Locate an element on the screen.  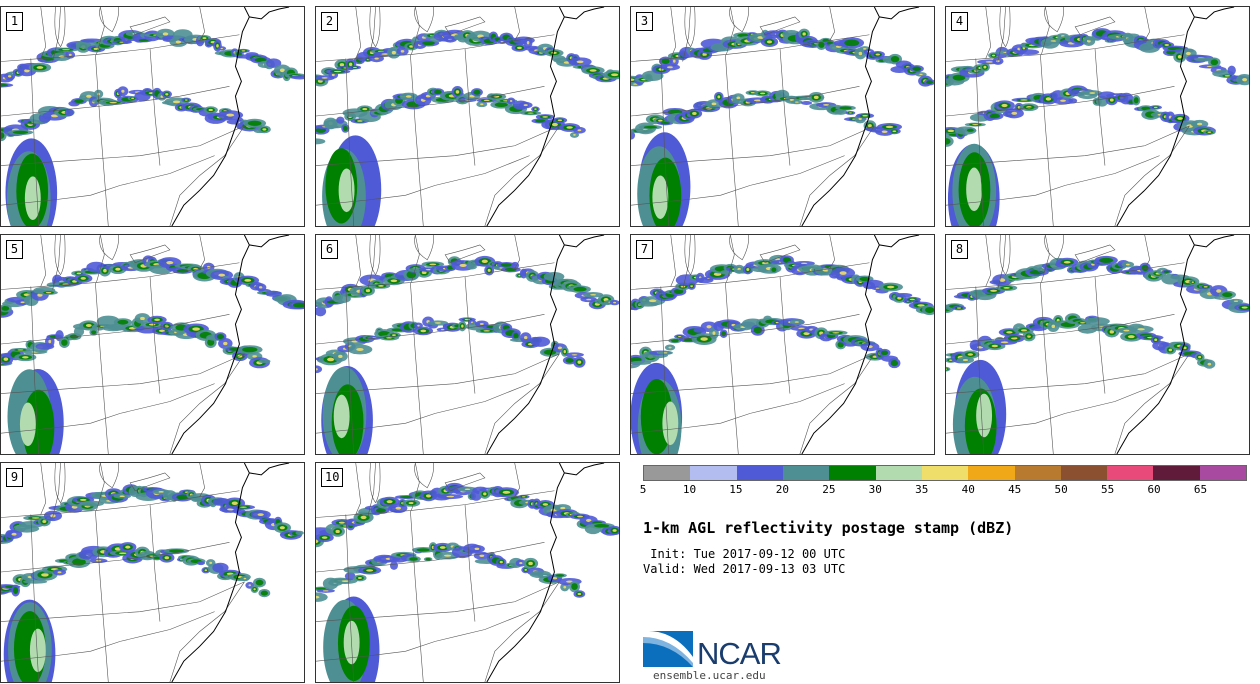
ensemble-member-panel-10: 10 is located at coordinates (467, 572).